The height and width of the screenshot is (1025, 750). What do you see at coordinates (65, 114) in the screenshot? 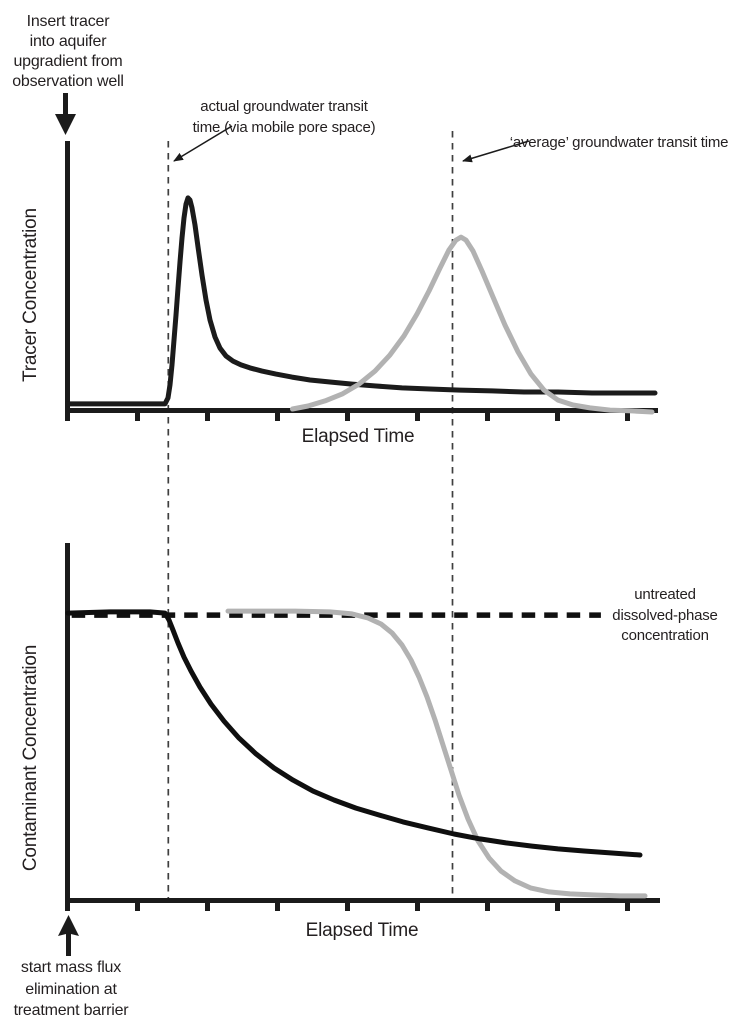
I see `insert-tracer-down-arrow` at bounding box center [65, 114].